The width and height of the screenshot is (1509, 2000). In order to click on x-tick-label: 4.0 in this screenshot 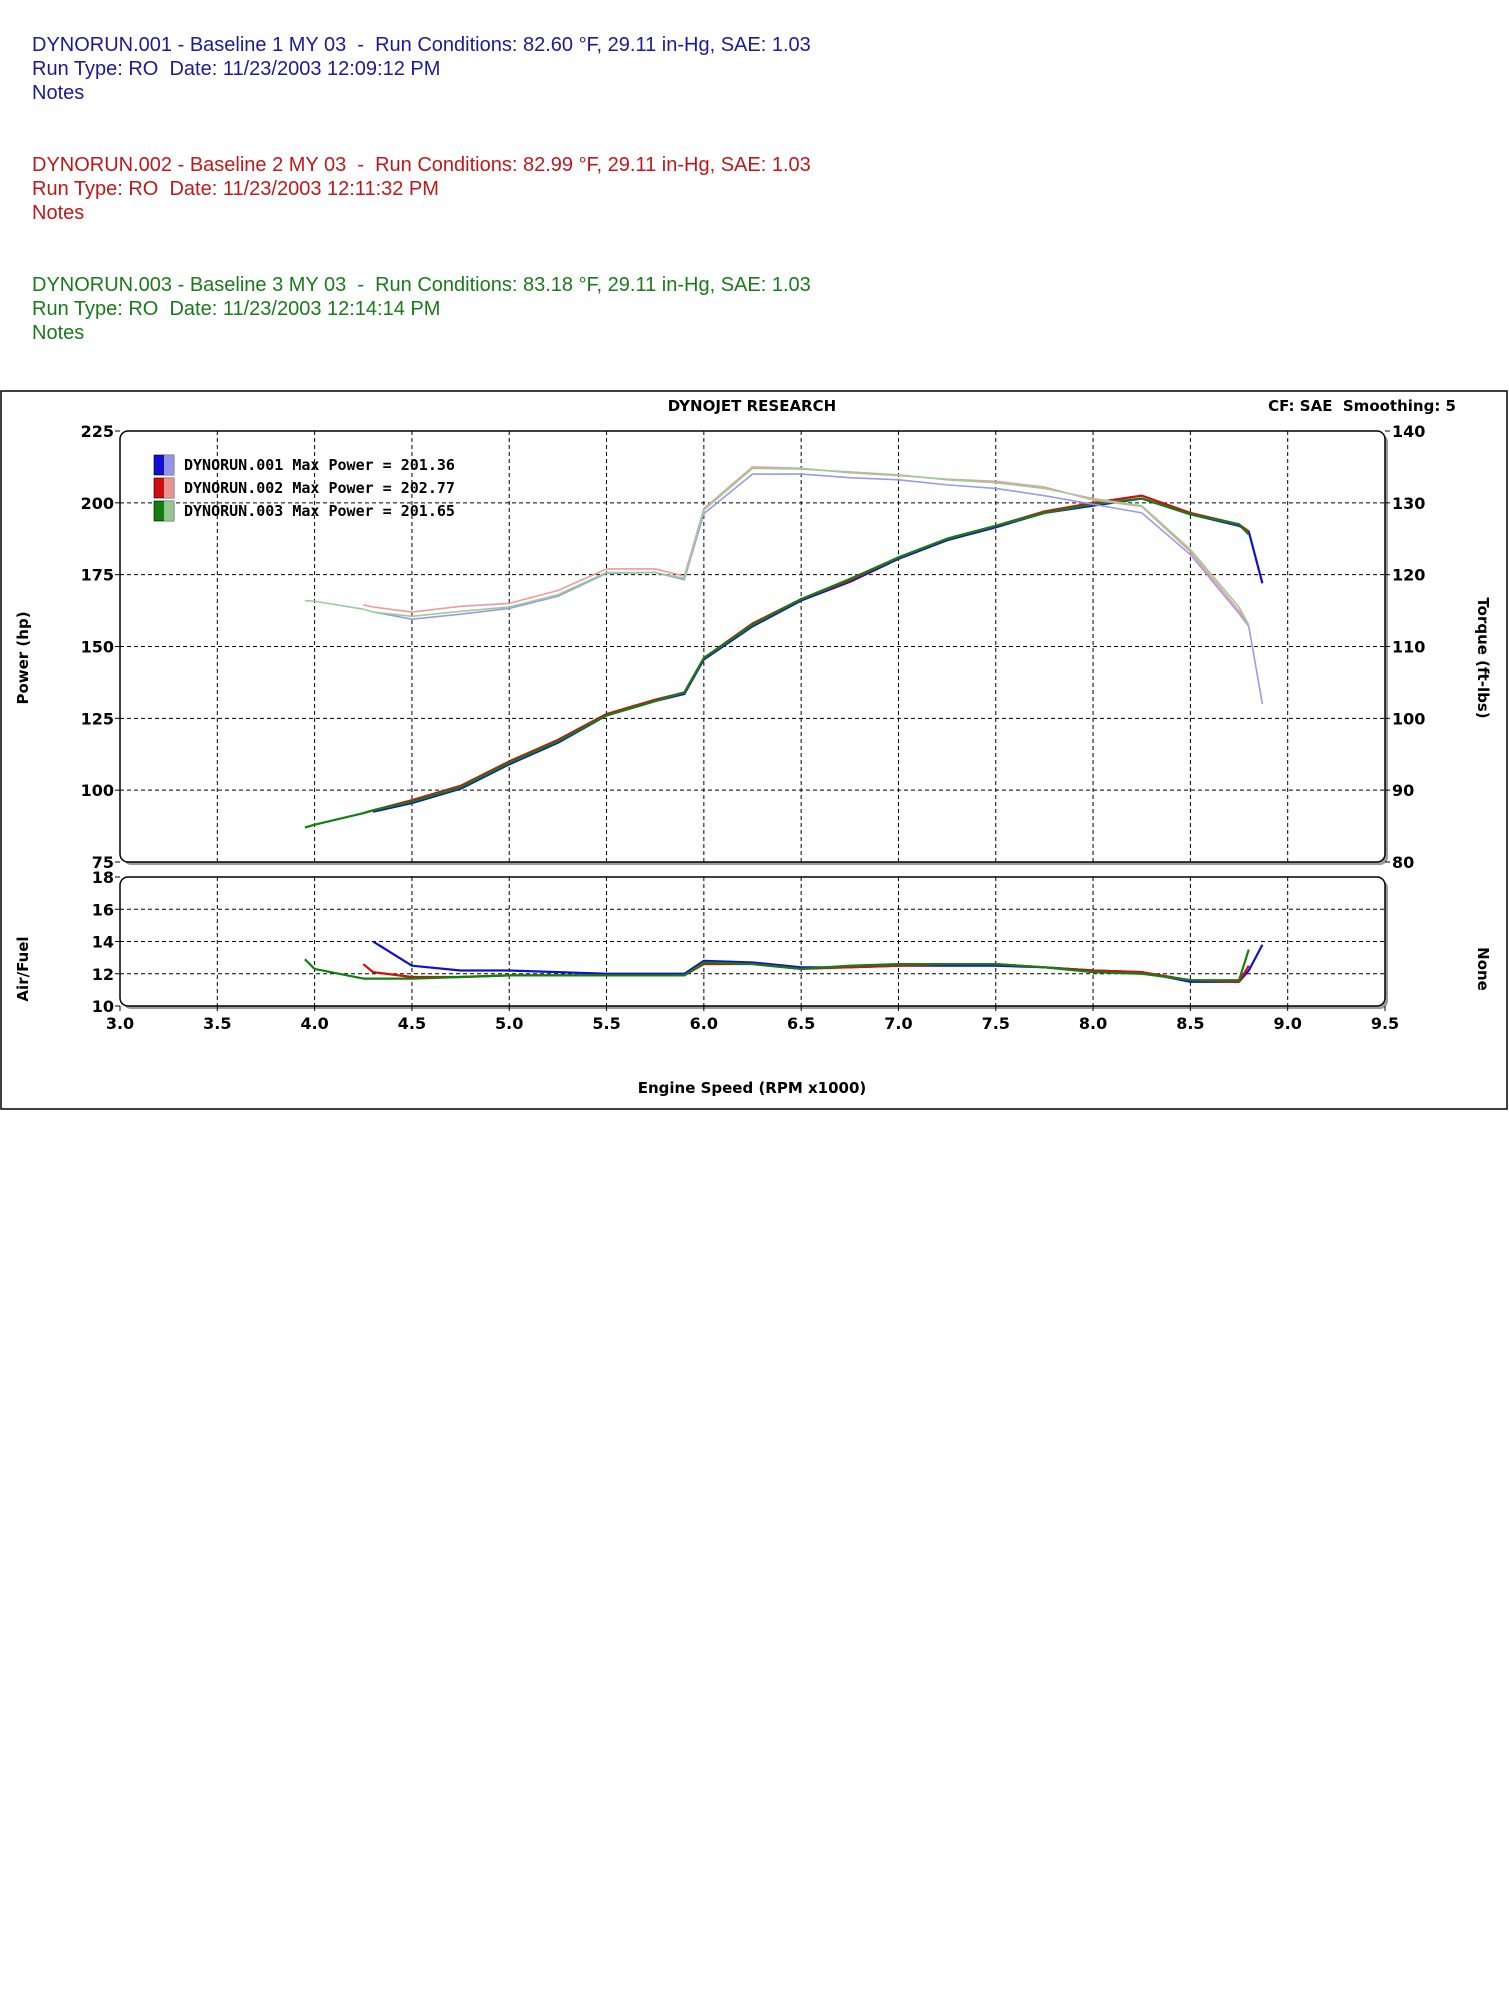, I will do `click(314, 1023)`.